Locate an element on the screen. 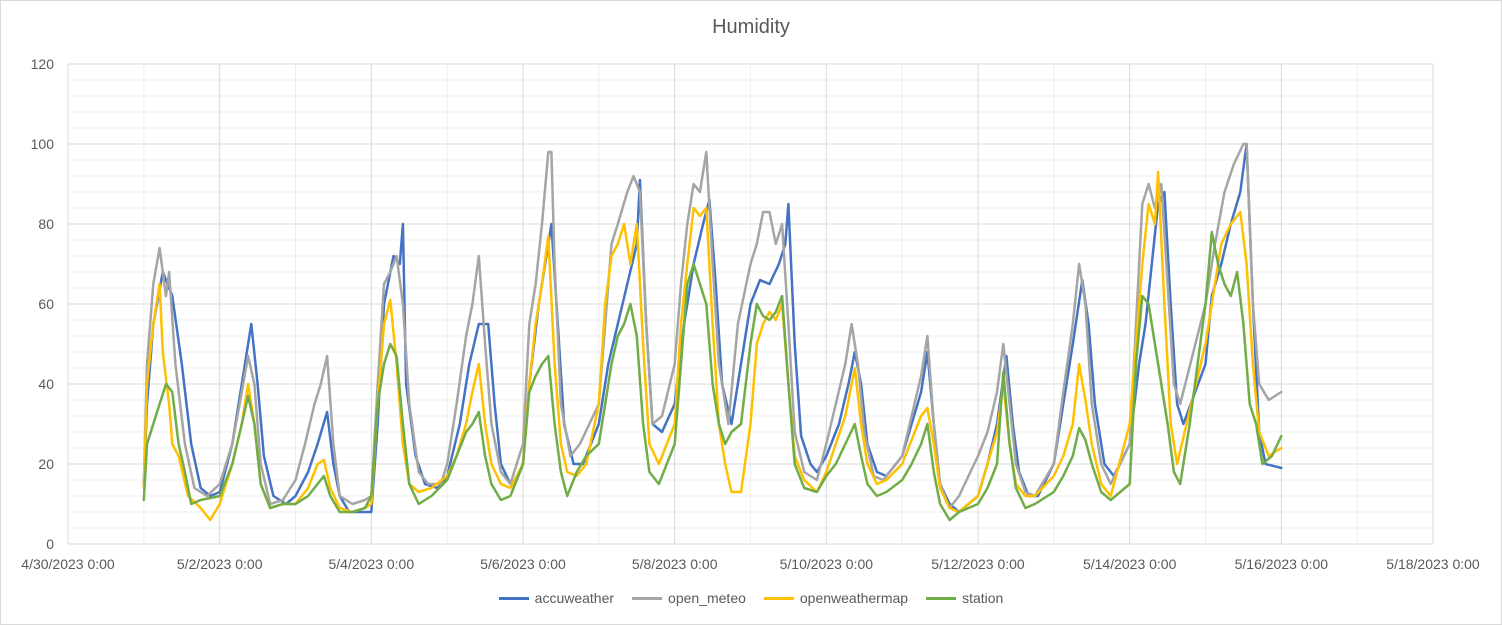  y-tick-label: 40 is located at coordinates (46, 384).